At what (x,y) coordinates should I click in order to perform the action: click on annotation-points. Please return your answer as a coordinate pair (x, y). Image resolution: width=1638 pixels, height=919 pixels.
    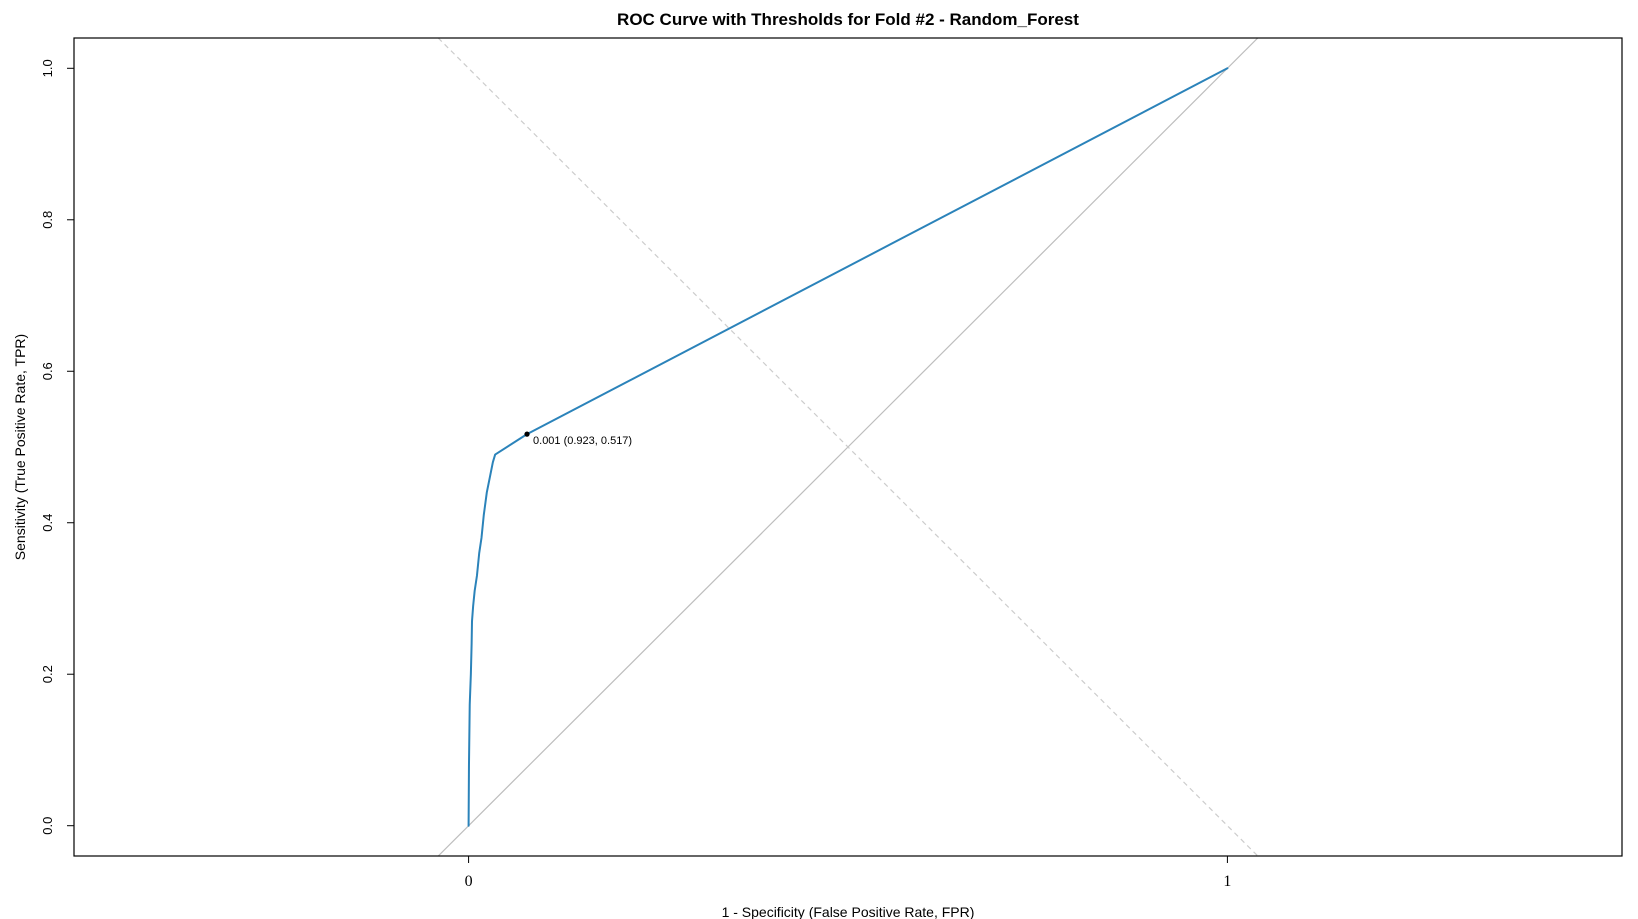
    Looking at the image, I should click on (527, 434).